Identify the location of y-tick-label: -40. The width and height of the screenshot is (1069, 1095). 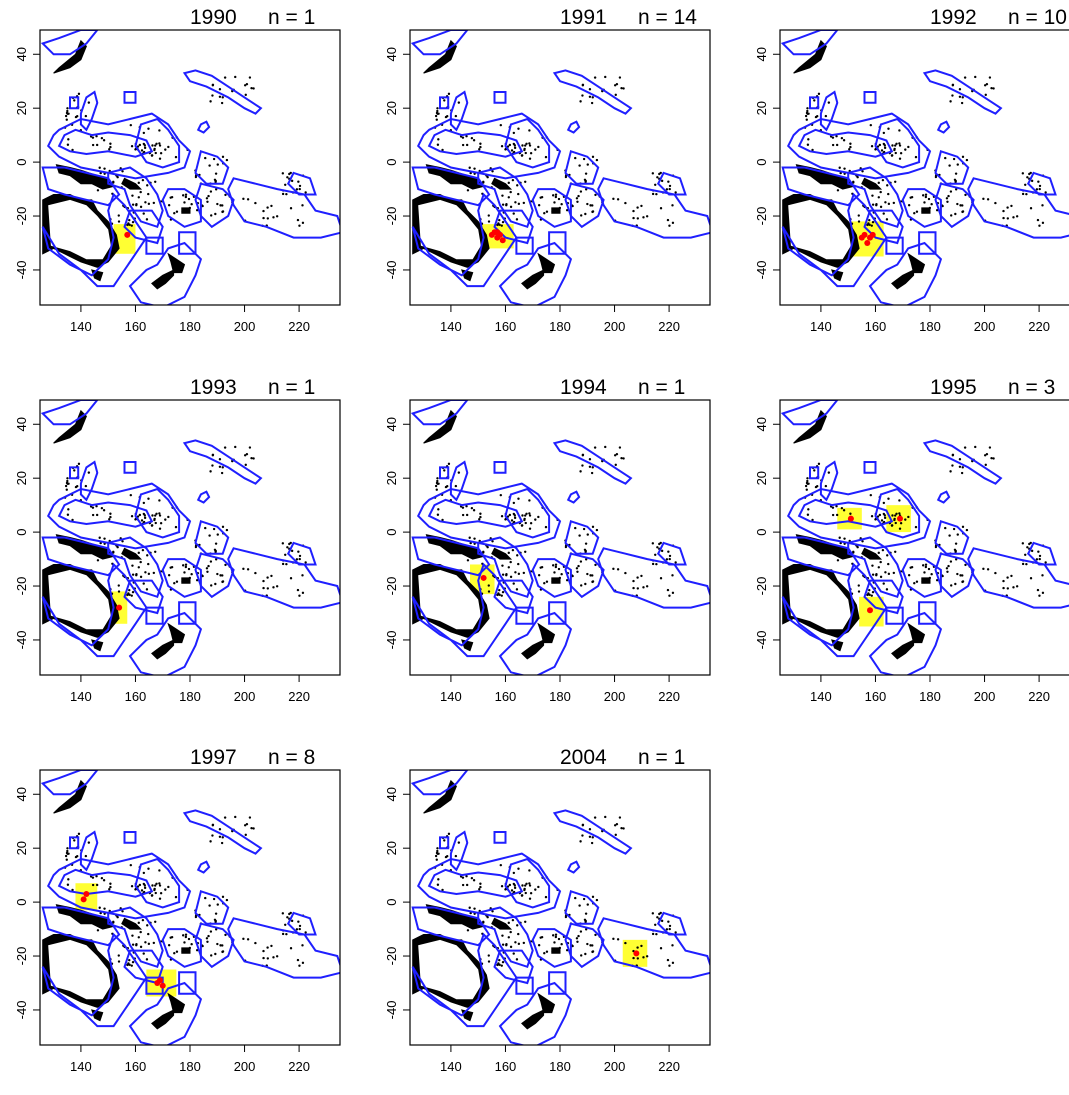
(21, 1010).